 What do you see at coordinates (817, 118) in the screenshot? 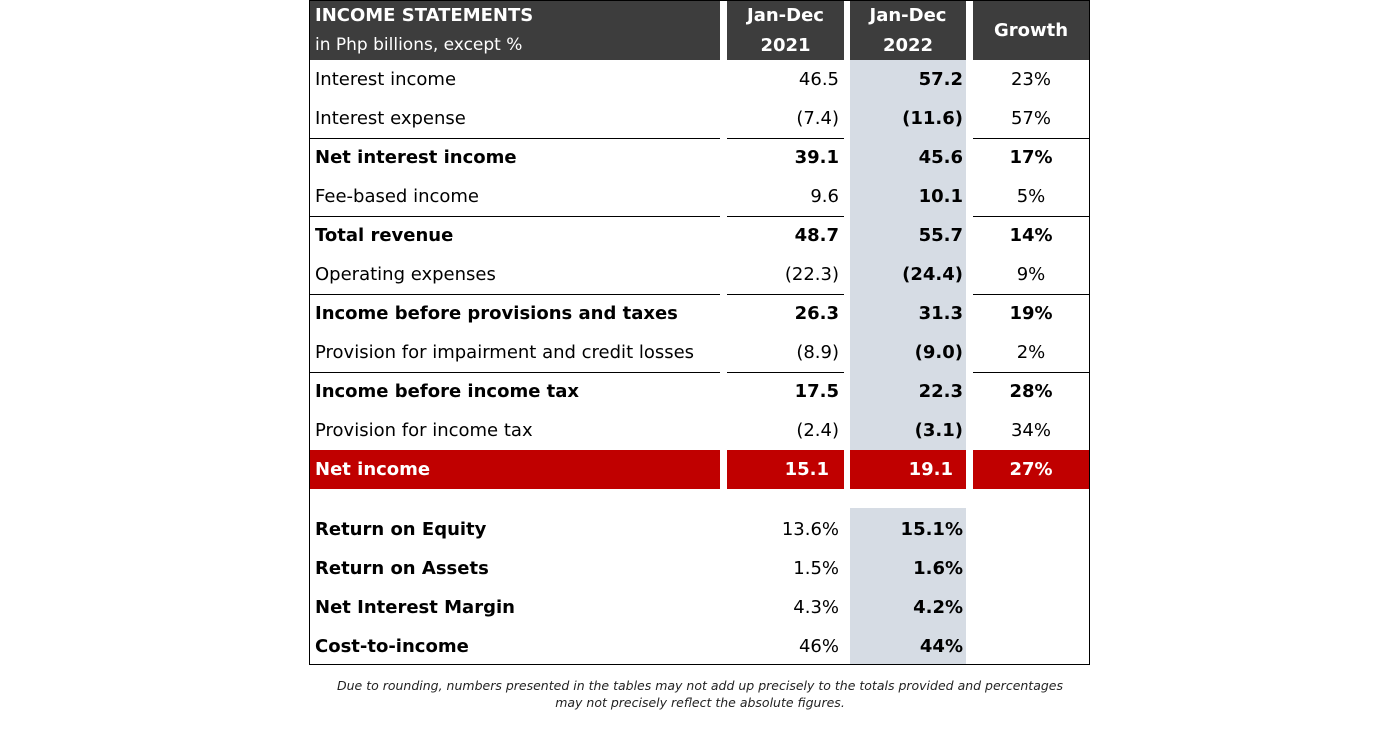
I see `value-2021: (7.4)` at bounding box center [817, 118].